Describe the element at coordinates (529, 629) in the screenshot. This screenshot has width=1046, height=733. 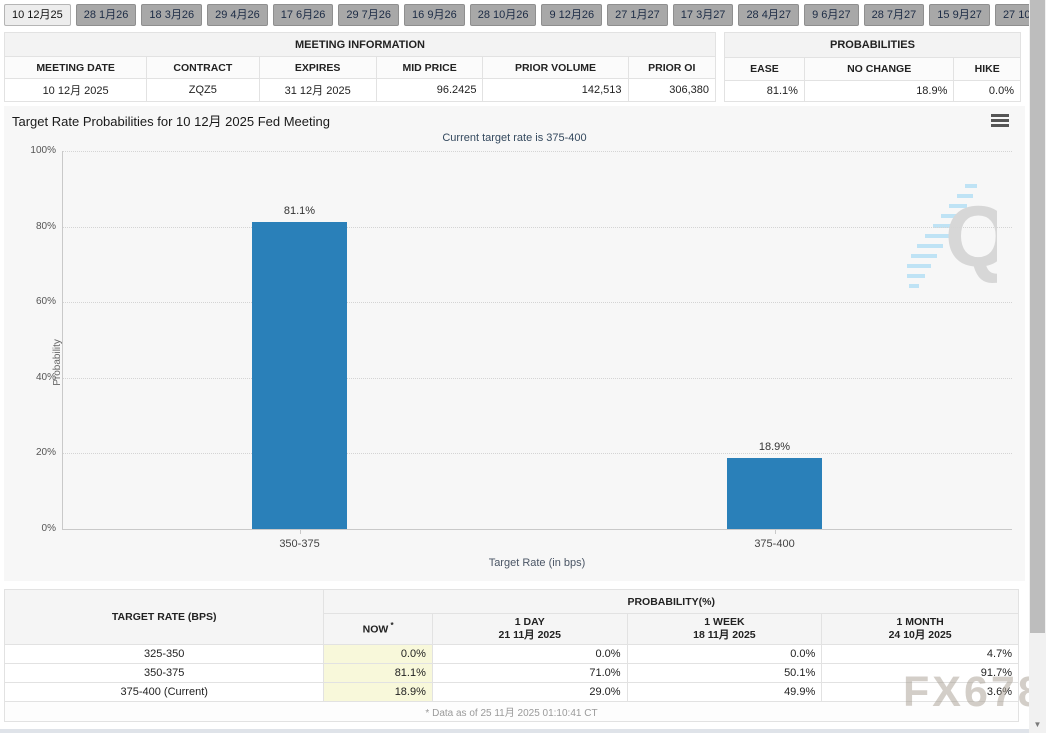
I see `period-col-header: 1 DAY 21 11月 2025` at that location.